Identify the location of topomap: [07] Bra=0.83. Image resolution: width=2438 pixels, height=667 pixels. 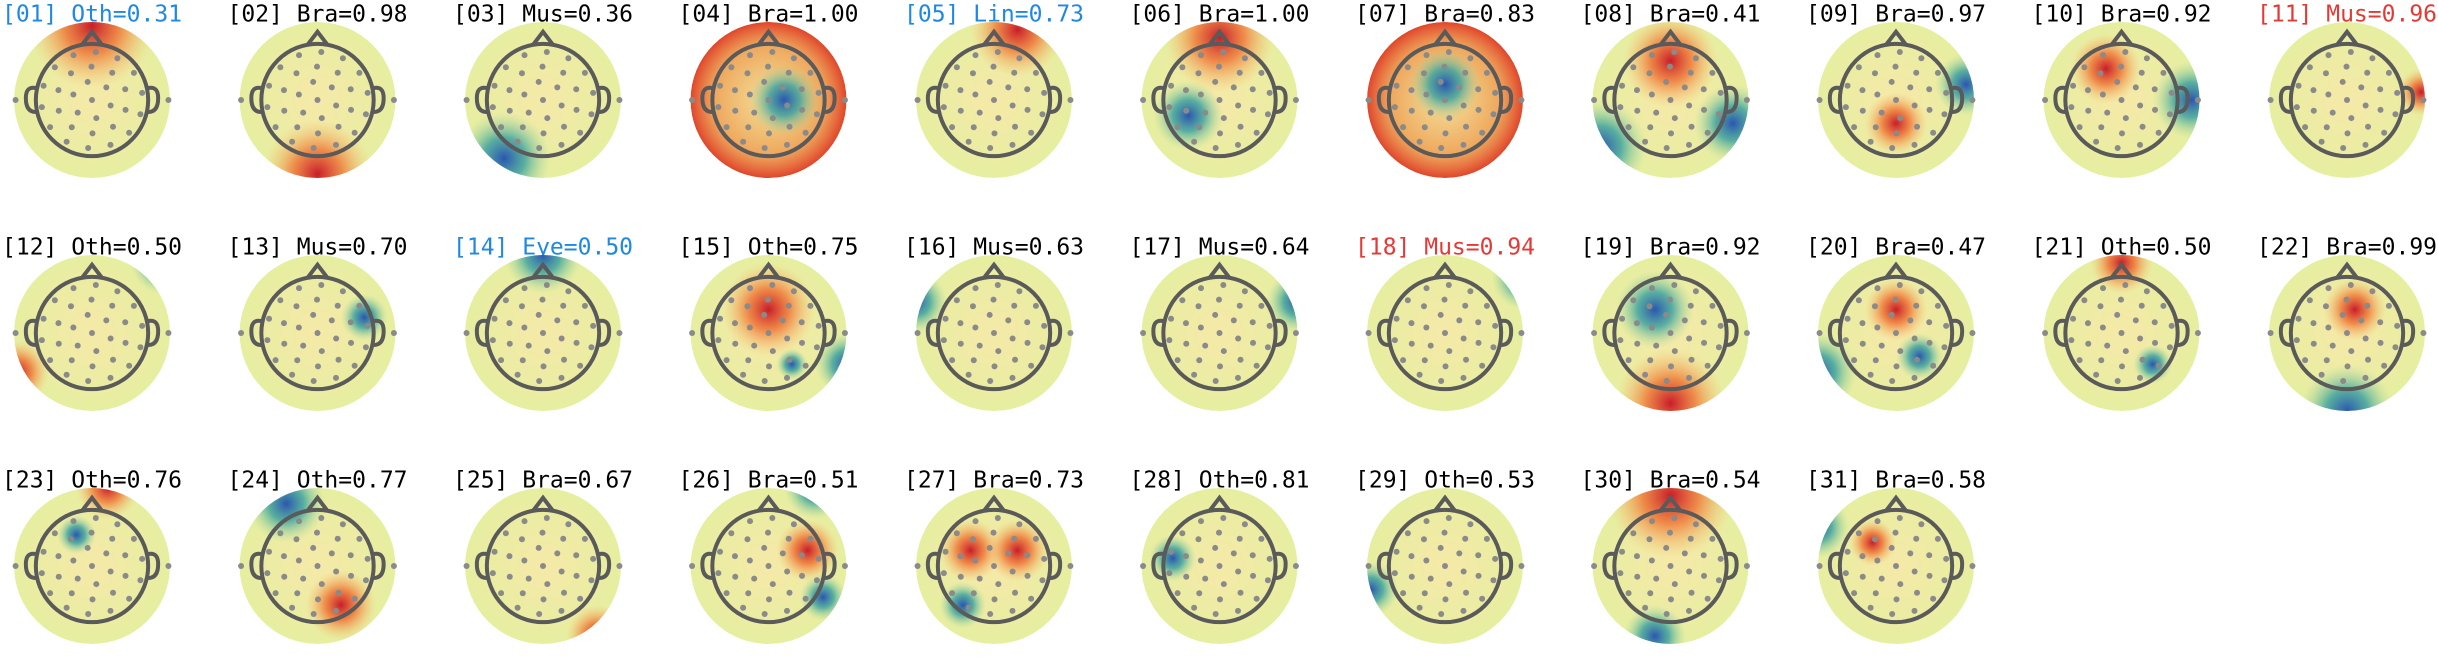
(1445, 90).